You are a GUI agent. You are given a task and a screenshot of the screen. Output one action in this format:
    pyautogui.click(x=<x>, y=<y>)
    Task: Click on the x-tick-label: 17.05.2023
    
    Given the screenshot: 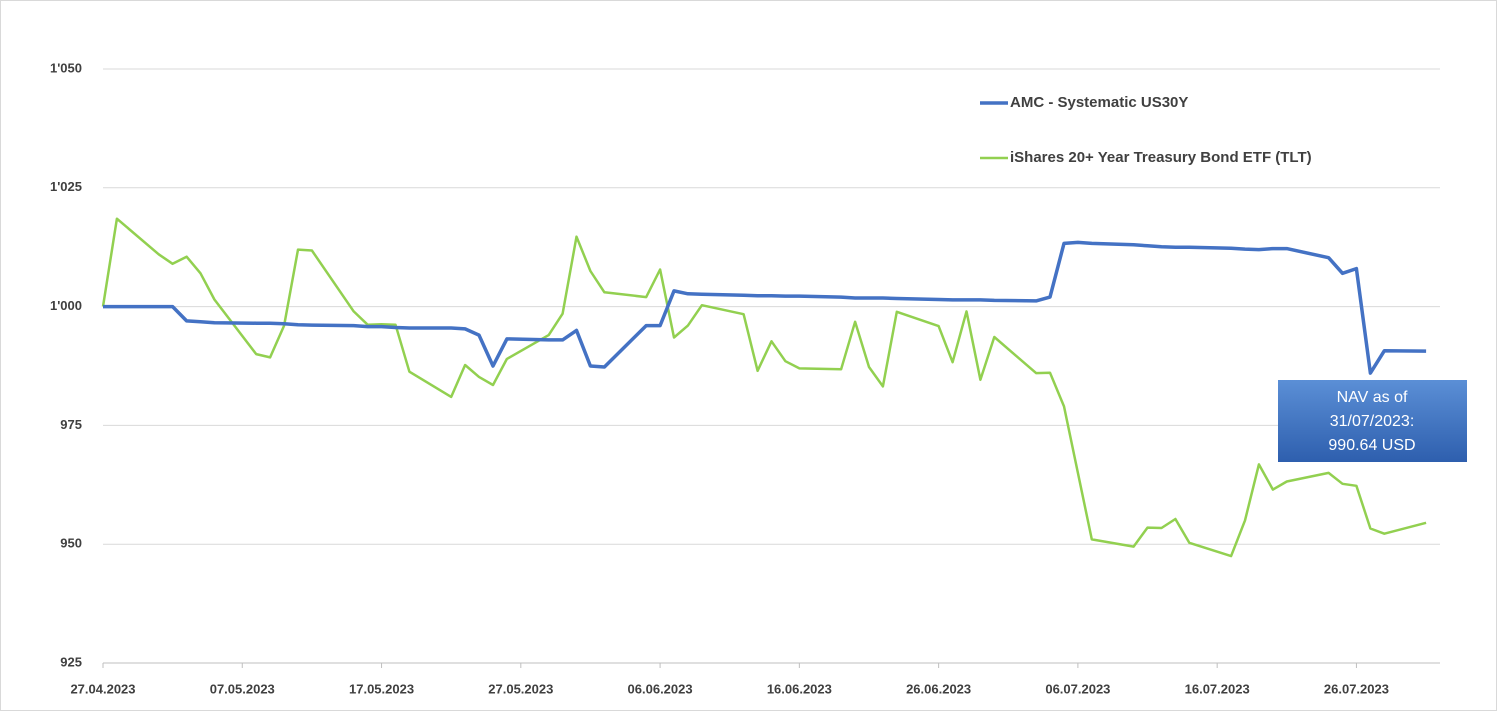 What is the action you would take?
    pyautogui.click(x=381, y=688)
    